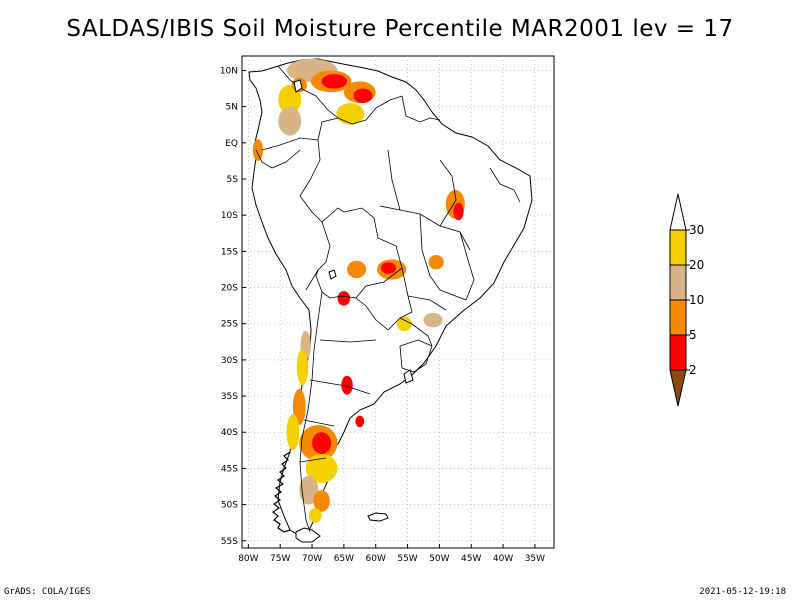 The image size is (800, 600). What do you see at coordinates (505, 185) in the screenshot?
I see `border-brazil-states-f` at bounding box center [505, 185].